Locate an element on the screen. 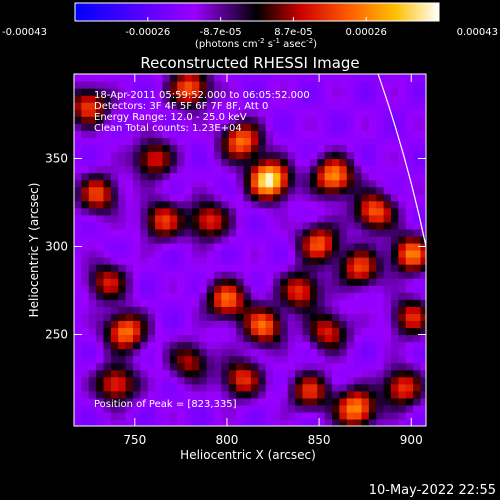 This screenshot has height=500, width=500. colorbar-tick-label: 8.7e-05 is located at coordinates (293, 32).